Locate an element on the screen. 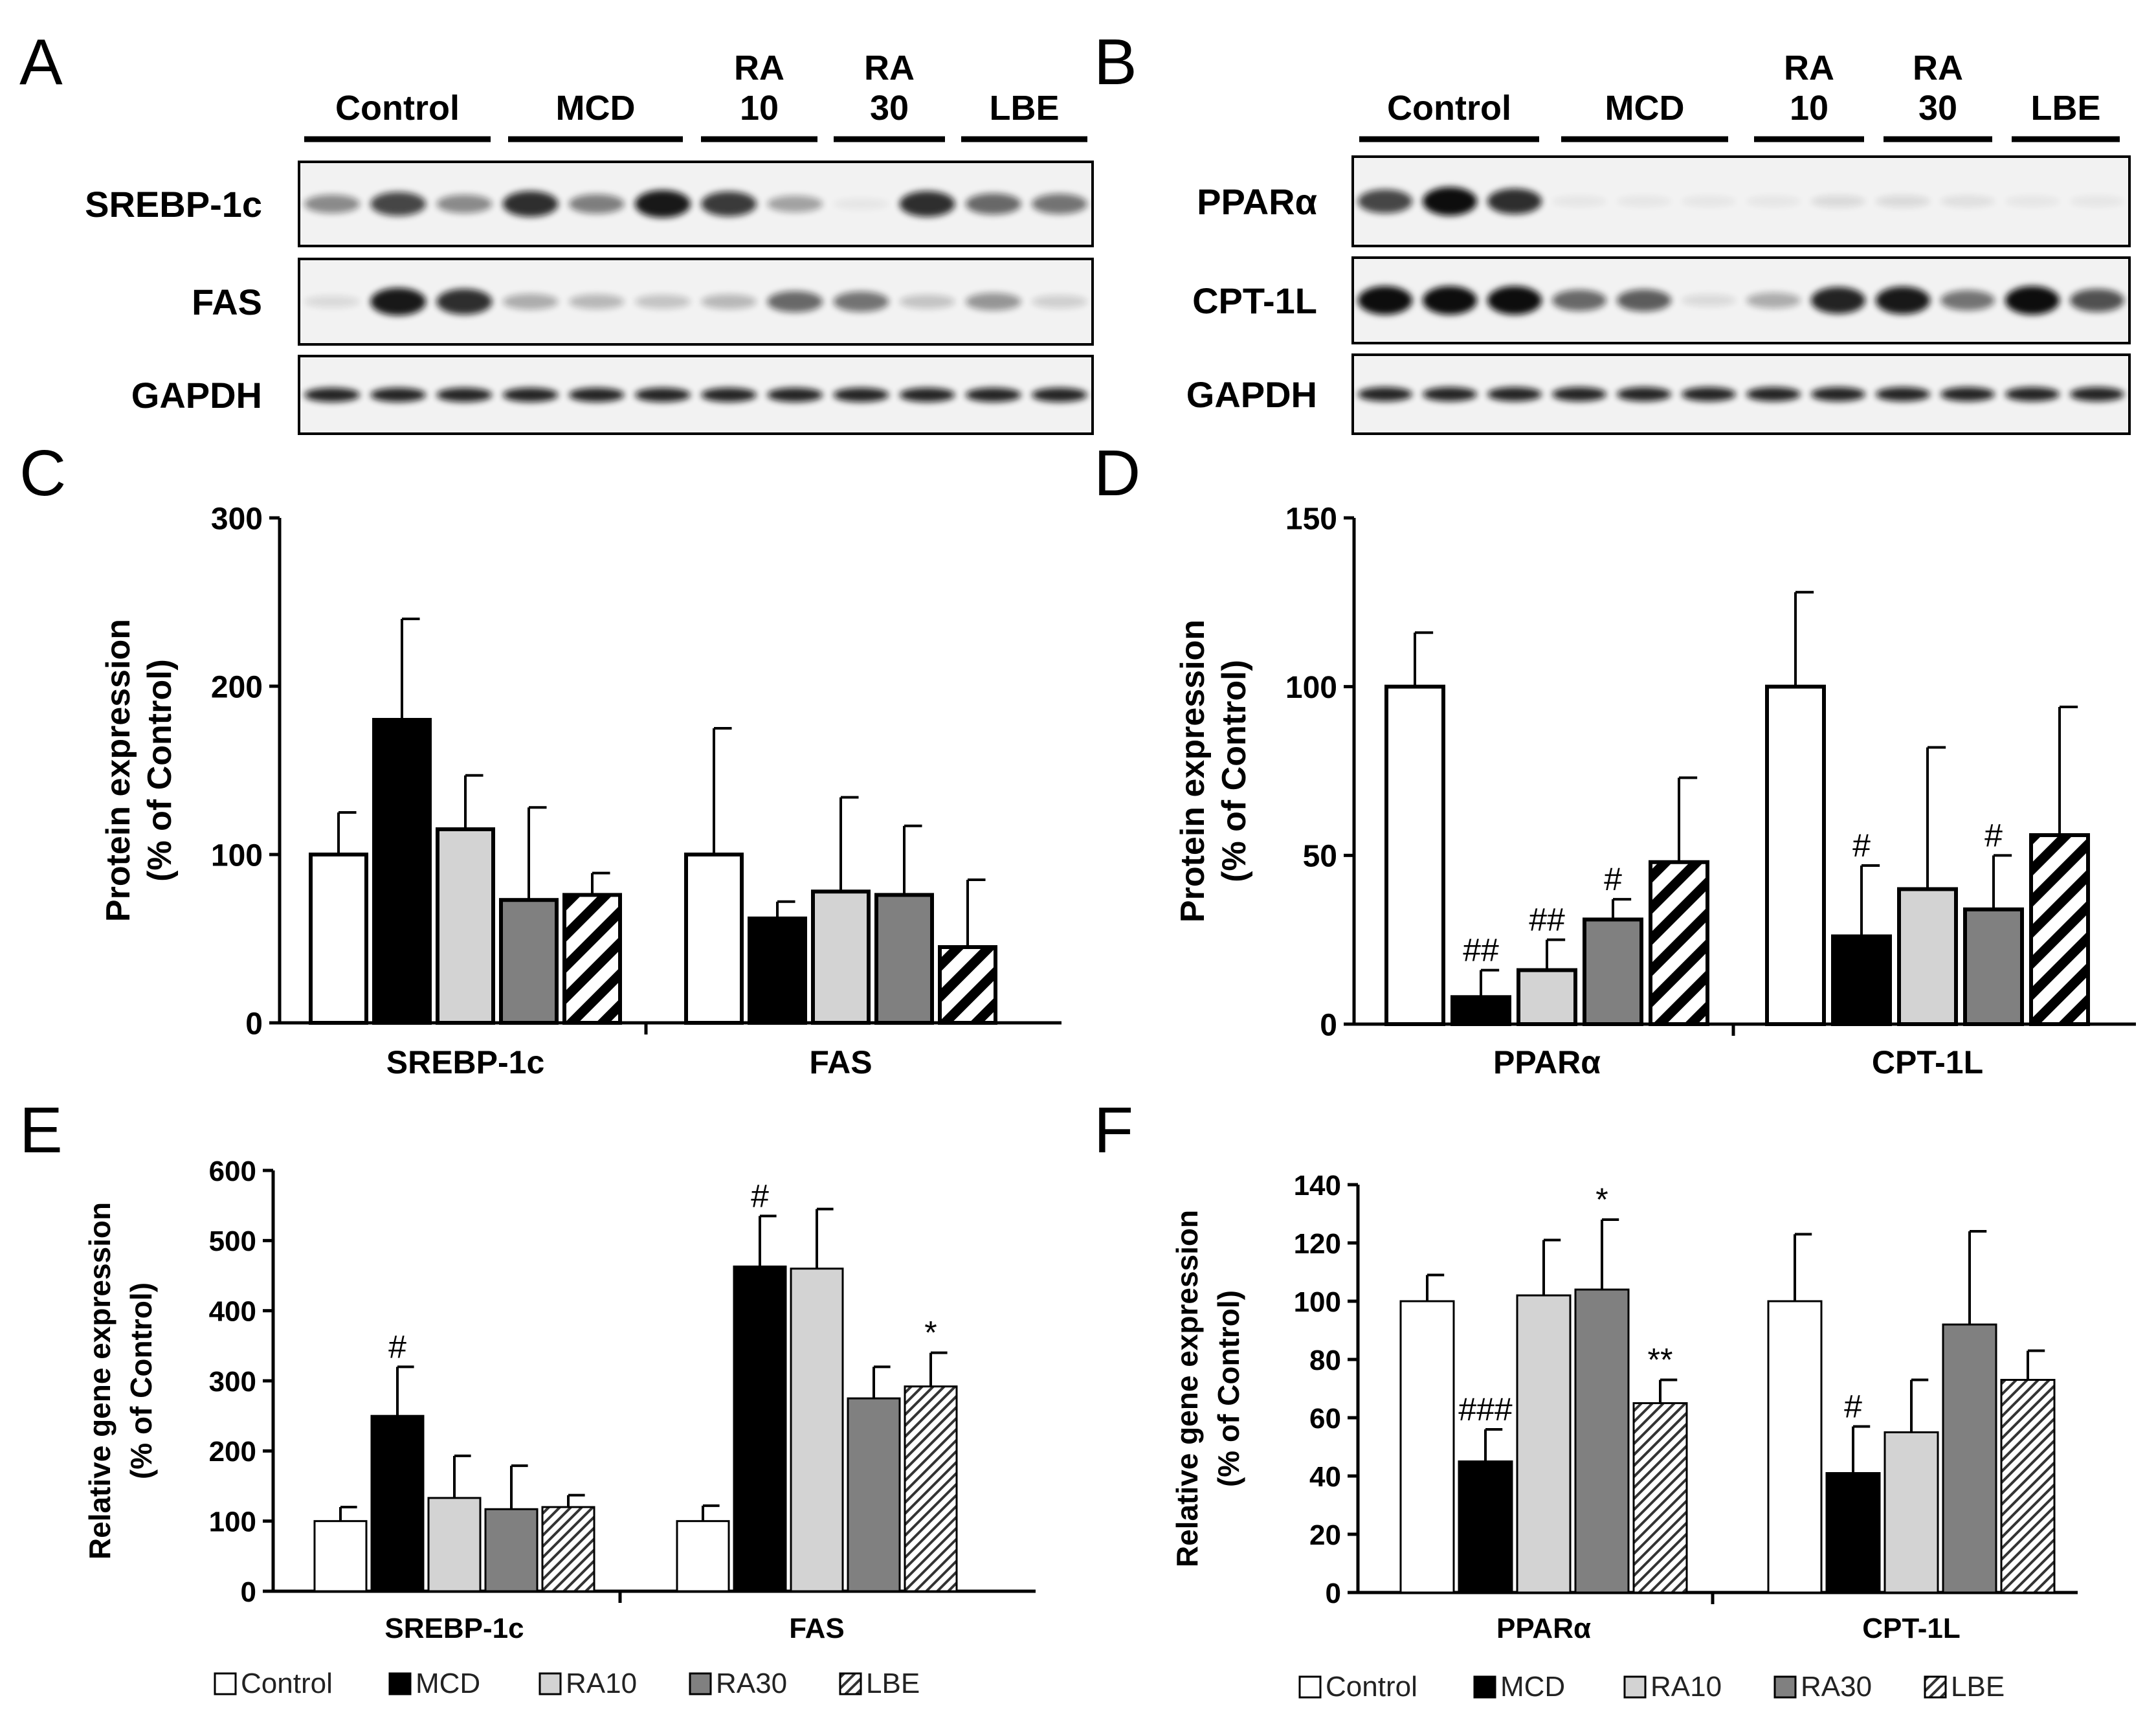 The height and width of the screenshot is (1733, 2156). bar-ra30-ppar is located at coordinates (1602, 1441).